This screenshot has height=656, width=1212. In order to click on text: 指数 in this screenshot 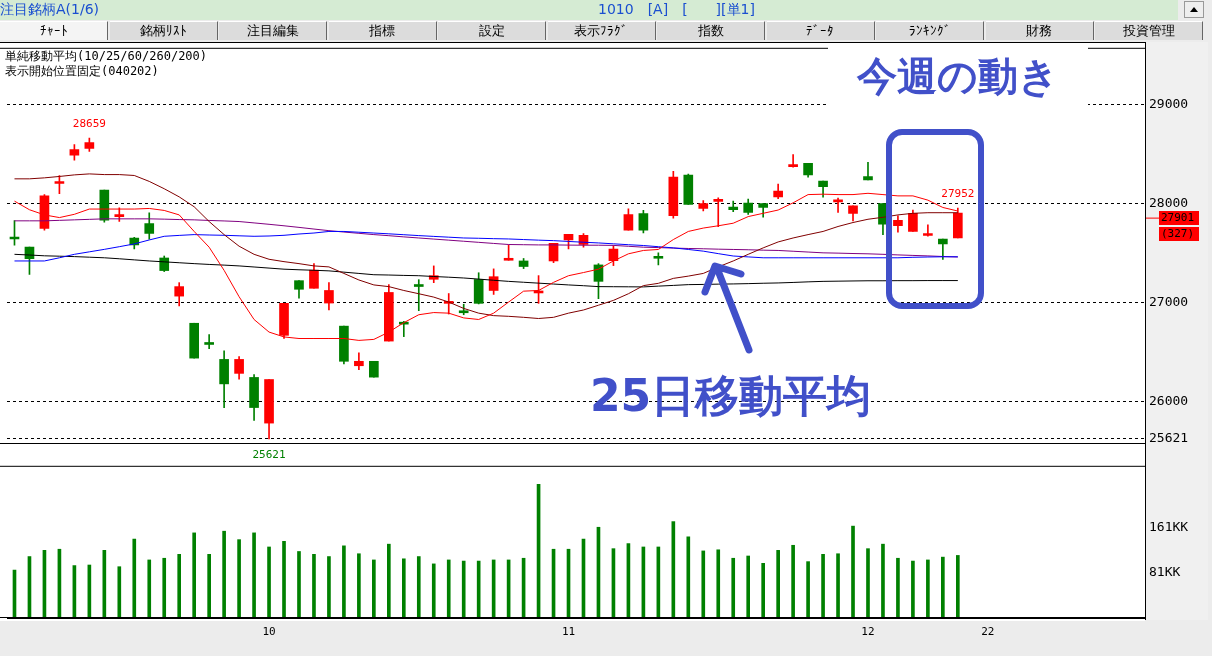, I will do `click(711, 30)`.